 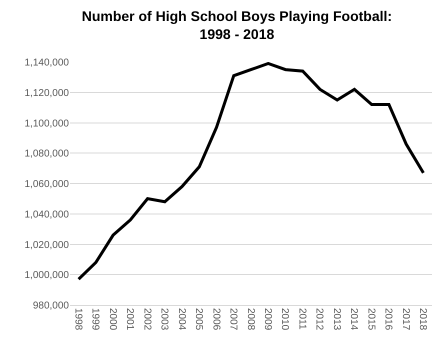 What do you see at coordinates (250, 319) in the screenshot?
I see `x-tick-label: 2008` at bounding box center [250, 319].